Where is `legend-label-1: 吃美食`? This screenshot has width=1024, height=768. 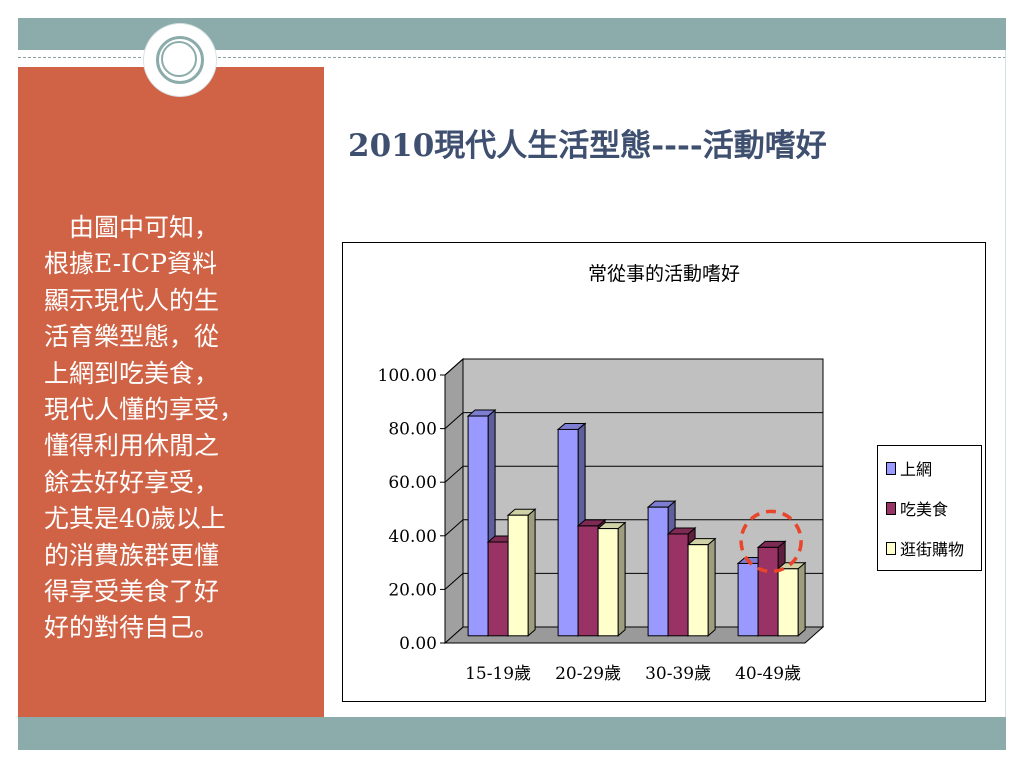
legend-label-1: 吃美食 is located at coordinates (924, 509).